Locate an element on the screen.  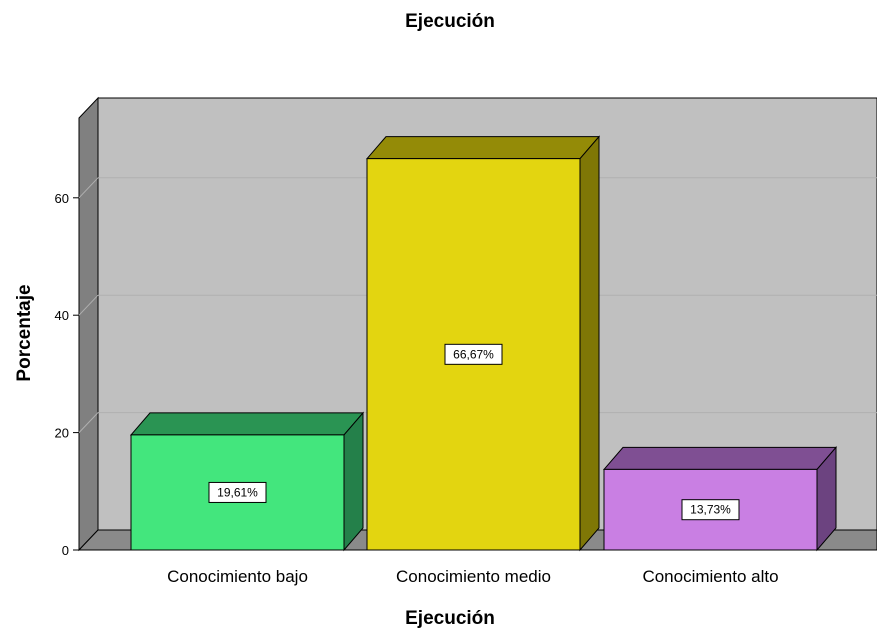
chart-title-text: Ejecución is located at coordinates (450, 21).